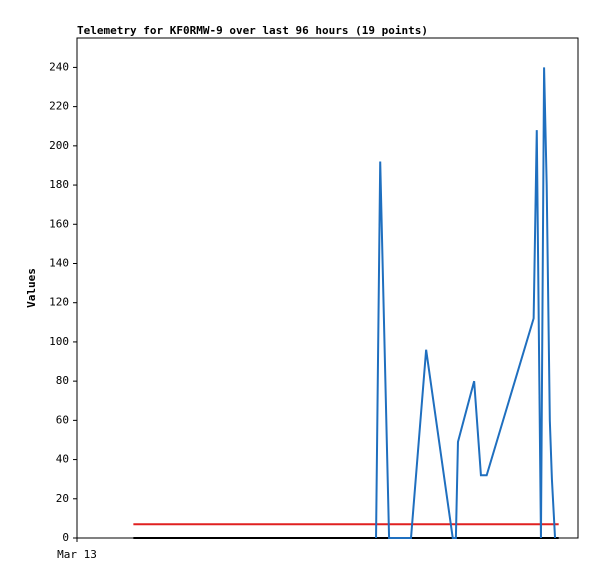 This screenshot has height=579, width=597. I want to click on y-tick-label: 100, so click(59, 341).